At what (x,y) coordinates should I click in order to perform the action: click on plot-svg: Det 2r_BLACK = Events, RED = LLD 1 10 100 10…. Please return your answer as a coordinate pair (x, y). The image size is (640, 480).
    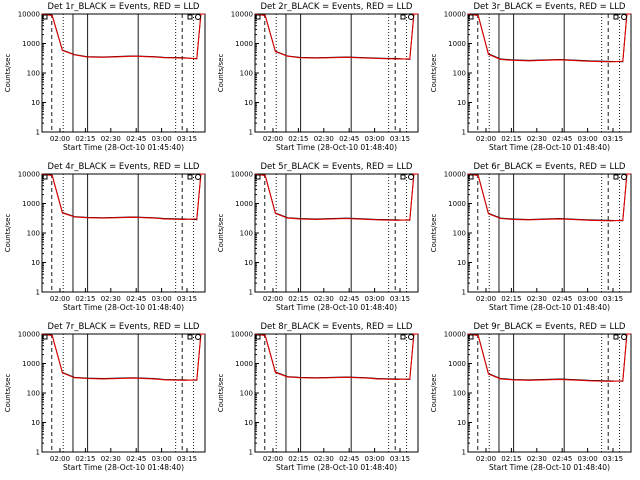
    Looking at the image, I should click on (318, 77).